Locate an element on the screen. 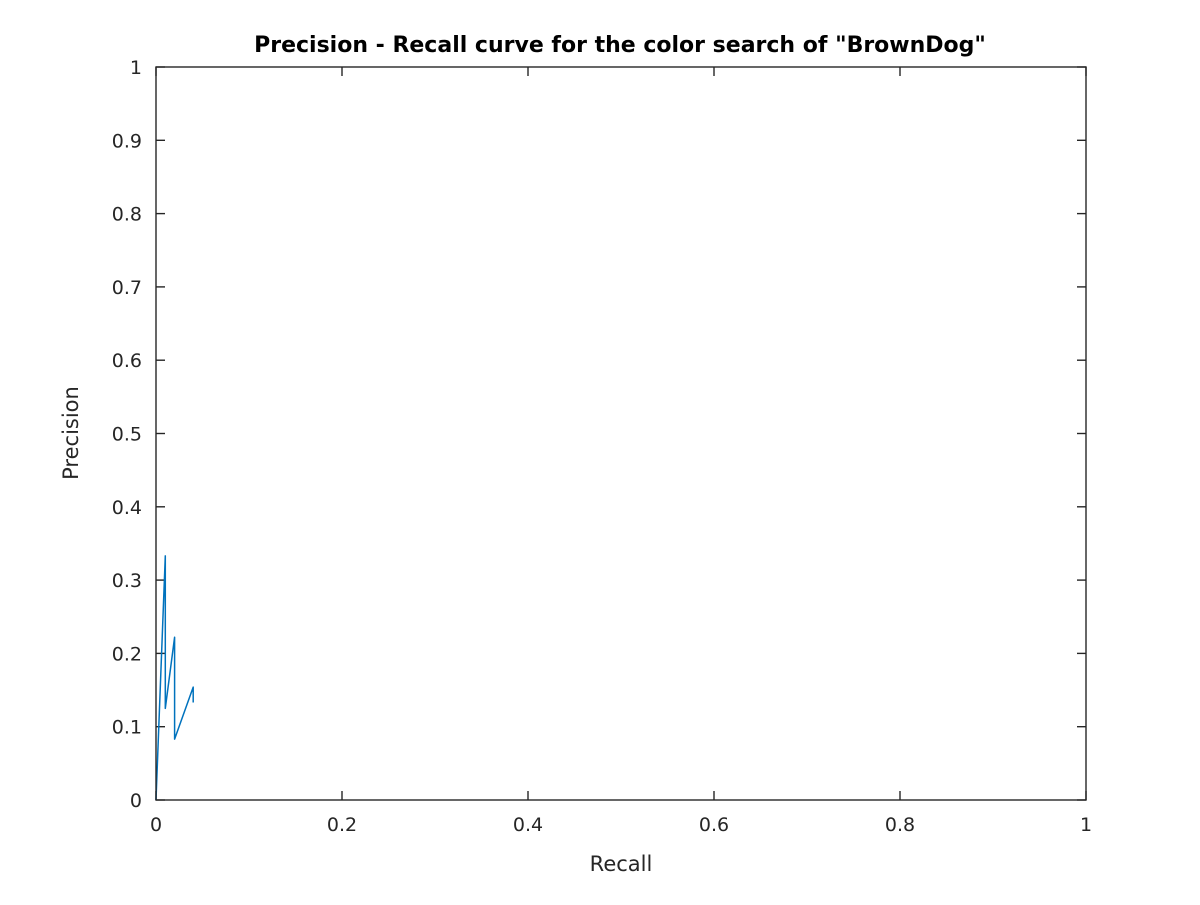  x-tick-label: 0.8 is located at coordinates (900, 825).